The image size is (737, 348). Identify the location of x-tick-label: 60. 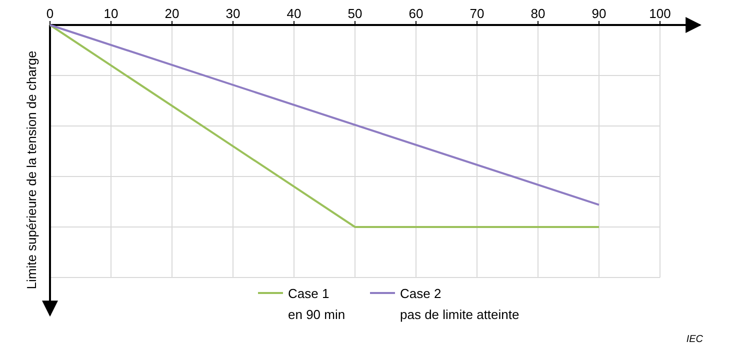
(416, 13).